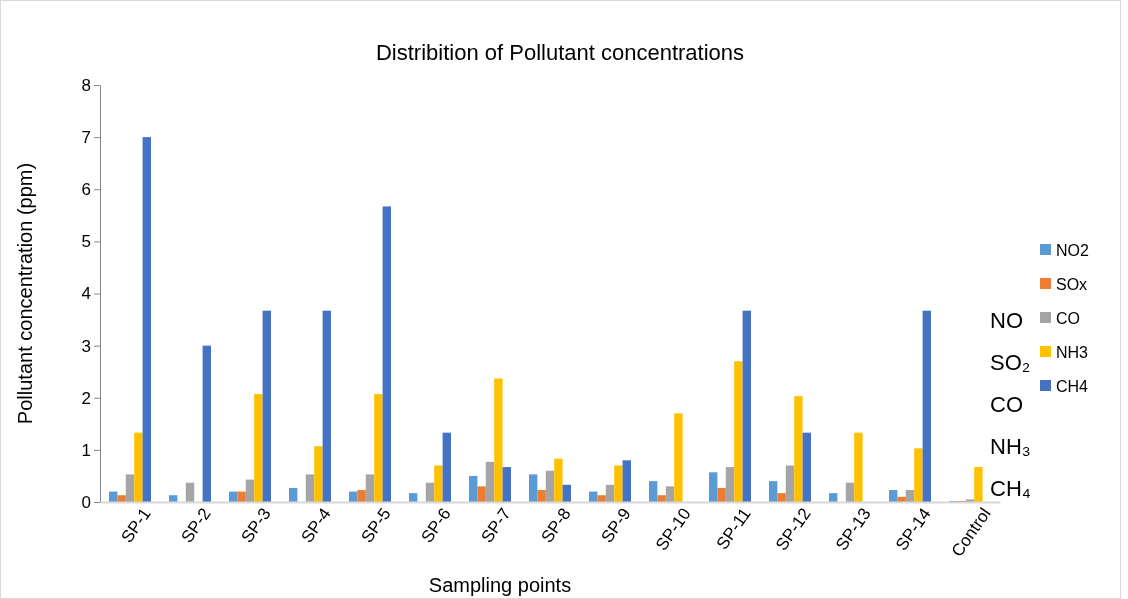 This screenshot has height=599, width=1128. Describe the element at coordinates (86, 398) in the screenshot. I see `y-tick-label: 2` at that location.